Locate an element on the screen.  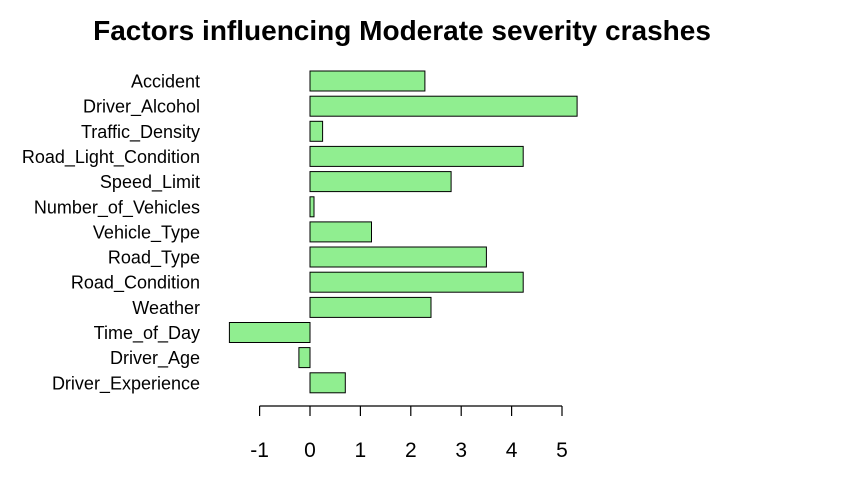
category-label: Driver_Alcohol is located at coordinates (141, 107).